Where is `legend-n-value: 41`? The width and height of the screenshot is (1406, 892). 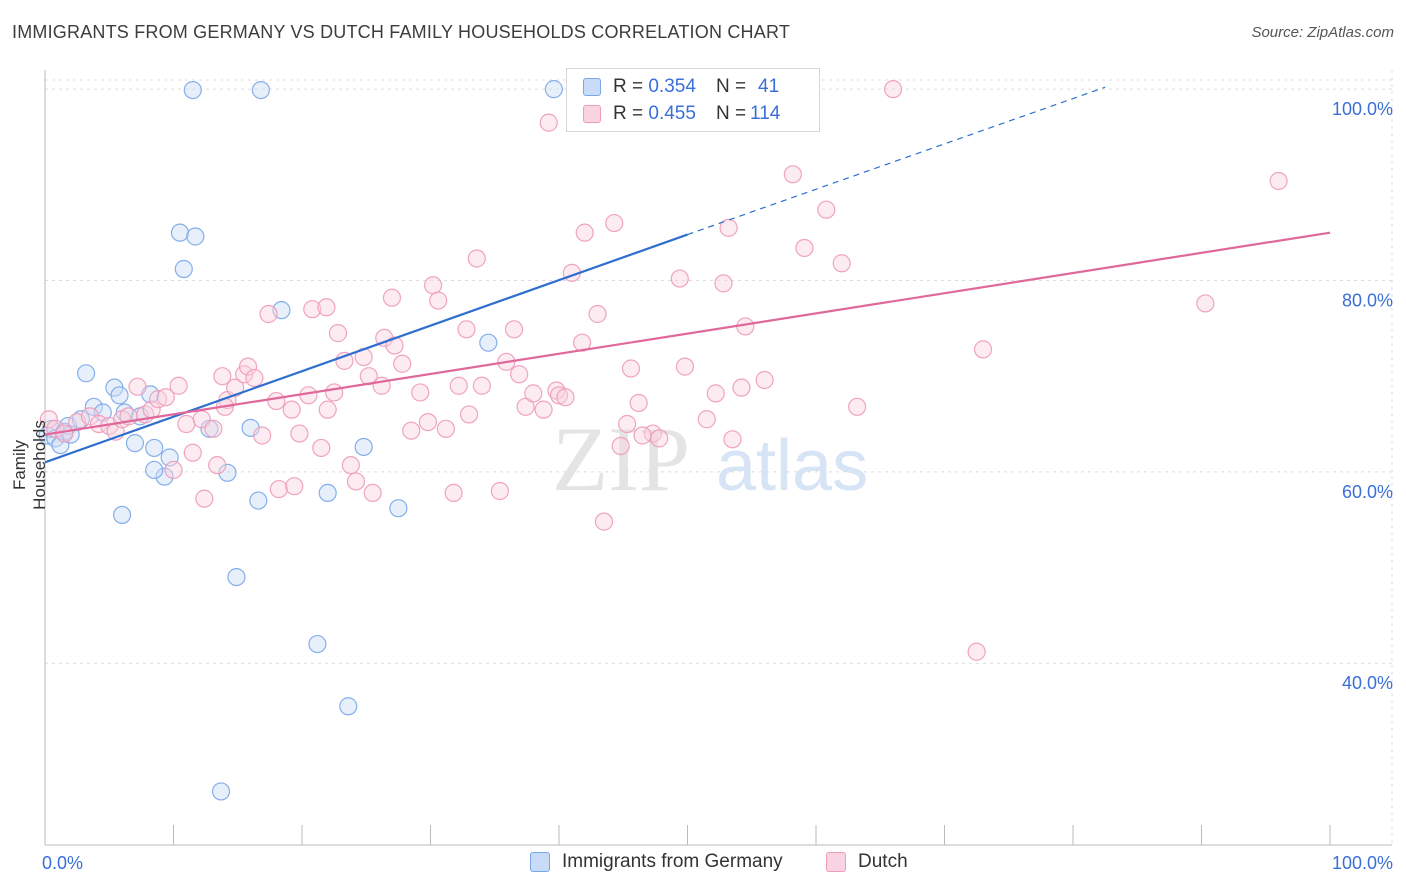
legend-n-value: 41 is located at coordinates (769, 86).